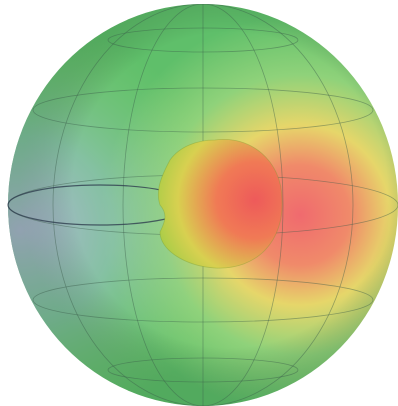  What do you see at coordinates (220, 203) in the screenshot?
I see `radiation-lobe` at bounding box center [220, 203].